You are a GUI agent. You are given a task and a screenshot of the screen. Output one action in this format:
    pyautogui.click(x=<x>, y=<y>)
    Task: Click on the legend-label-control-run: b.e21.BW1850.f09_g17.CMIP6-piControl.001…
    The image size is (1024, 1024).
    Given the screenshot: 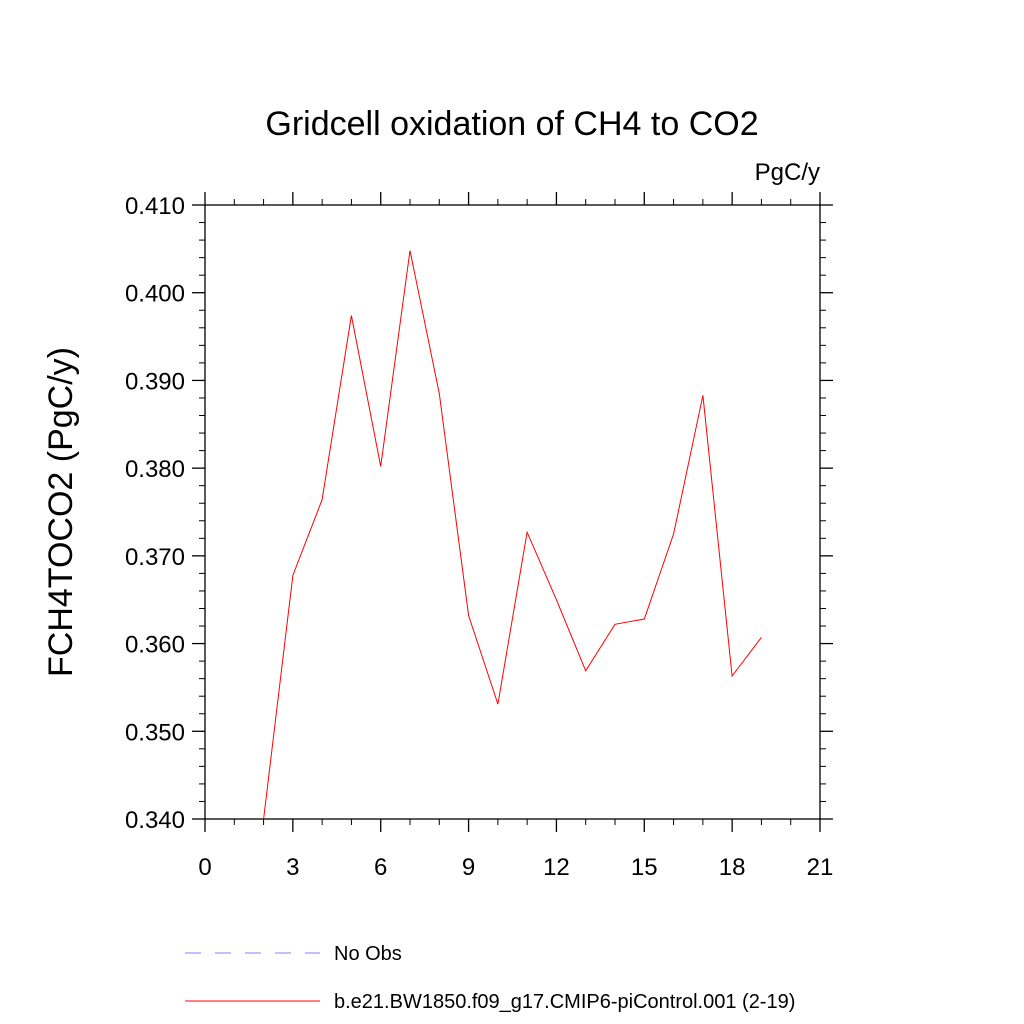 What is the action you would take?
    pyautogui.click(x=564, y=1002)
    